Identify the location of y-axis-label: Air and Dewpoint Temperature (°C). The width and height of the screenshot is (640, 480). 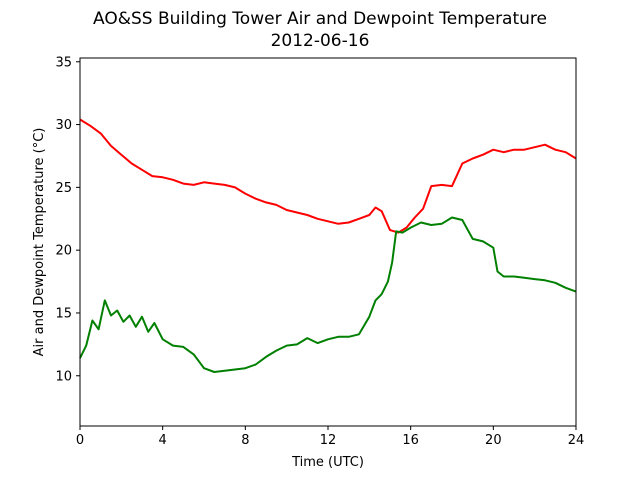
(39, 242).